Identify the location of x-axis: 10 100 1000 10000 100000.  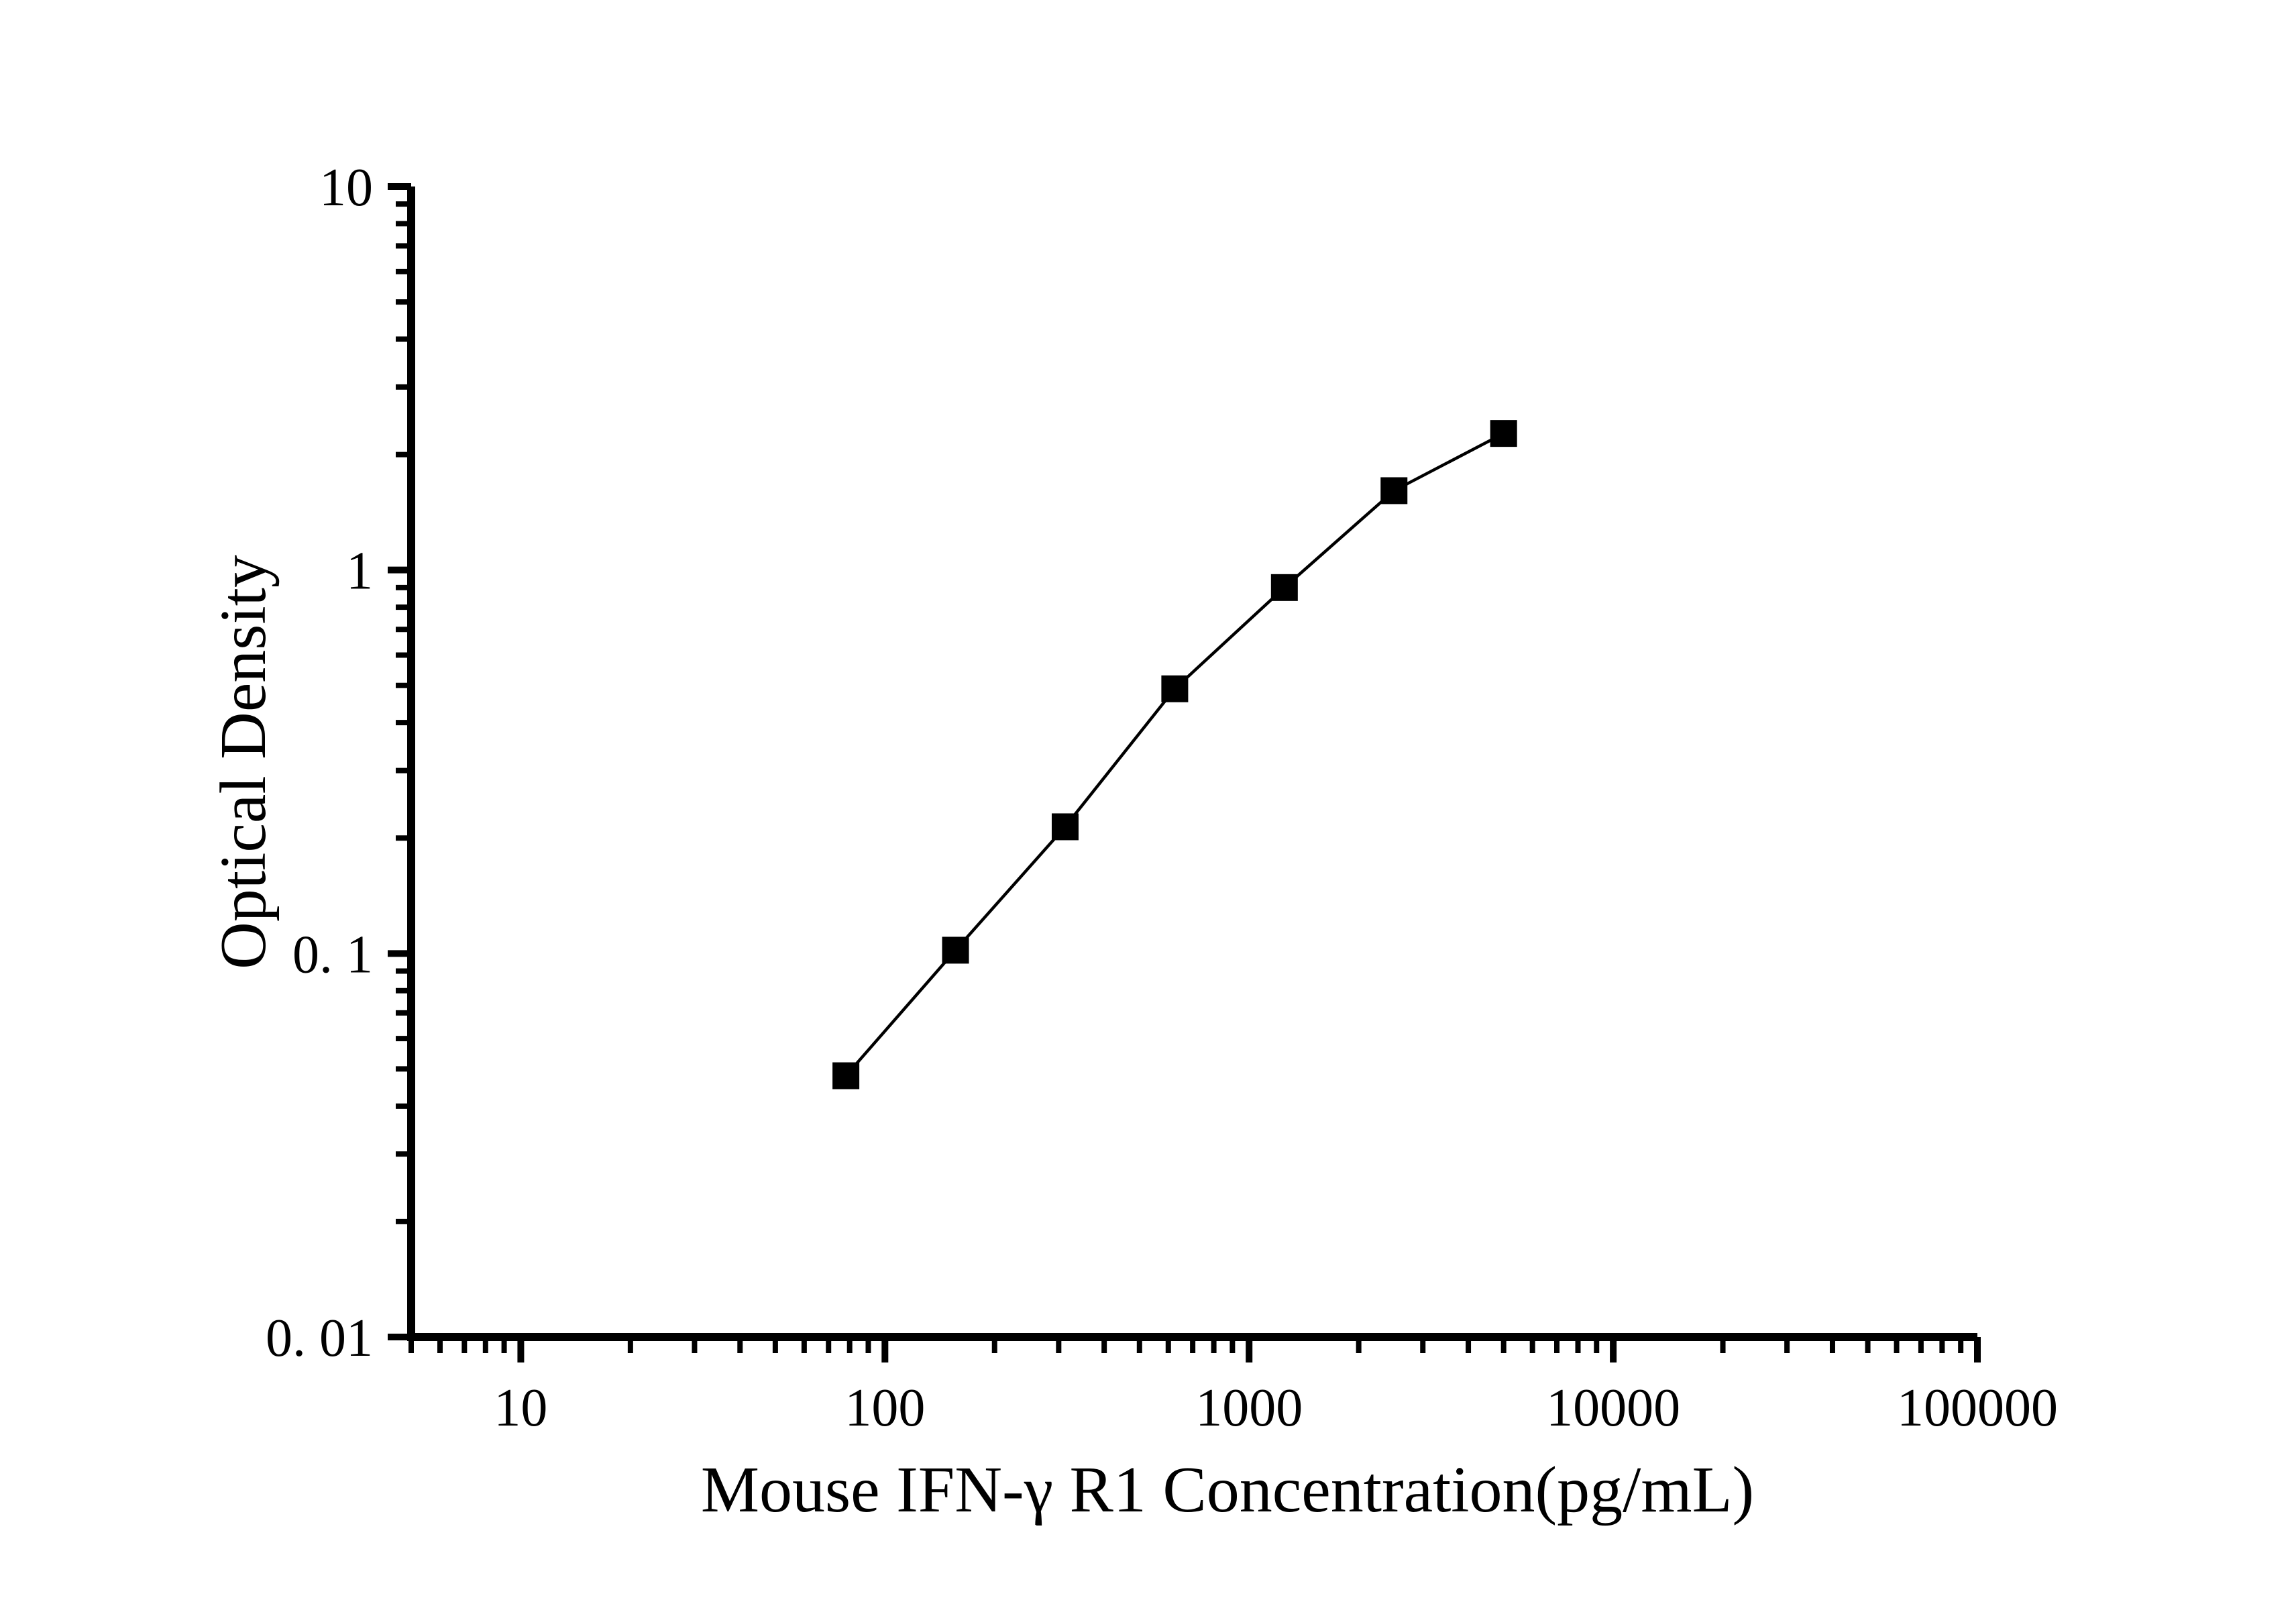
(1232, 1385).